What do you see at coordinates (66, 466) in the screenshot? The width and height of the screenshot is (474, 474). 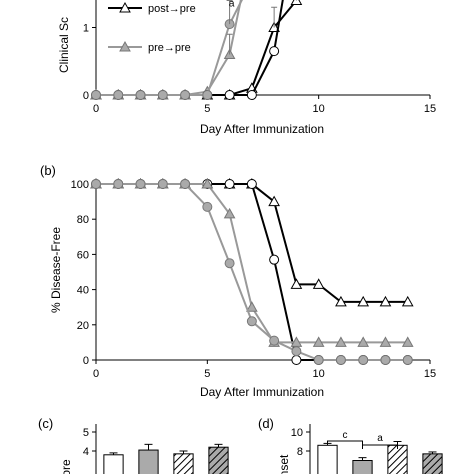 I see `panel-c-y-axis-label: ore` at bounding box center [66, 466].